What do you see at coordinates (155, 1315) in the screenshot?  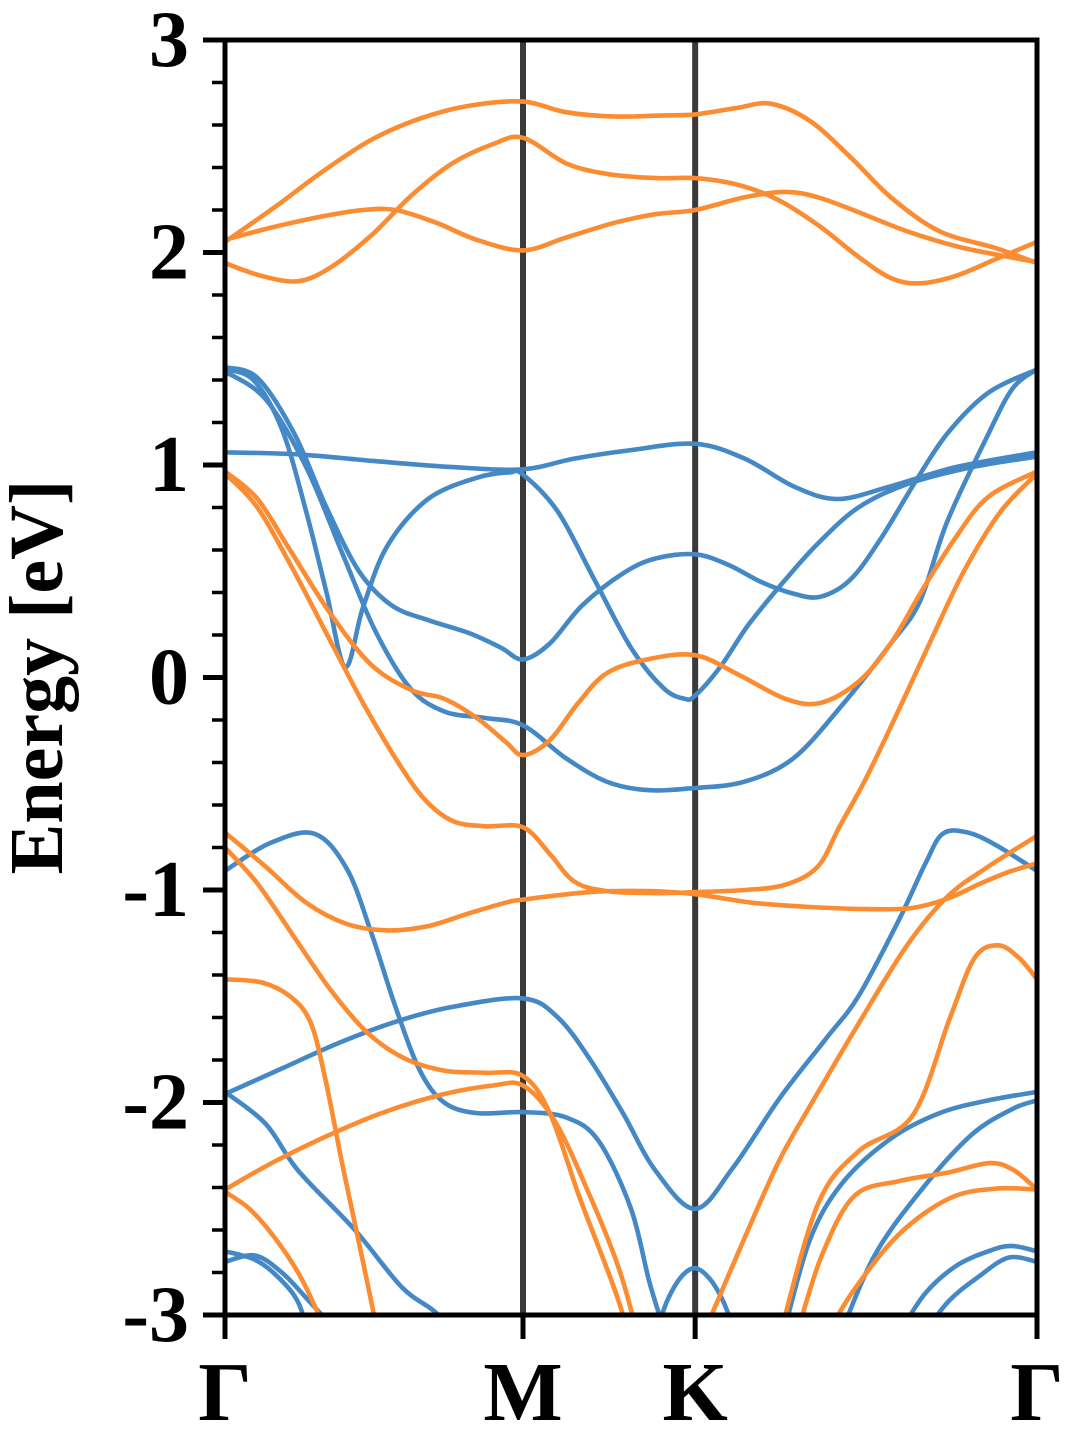 I see `y-tick-label: -3` at bounding box center [155, 1315].